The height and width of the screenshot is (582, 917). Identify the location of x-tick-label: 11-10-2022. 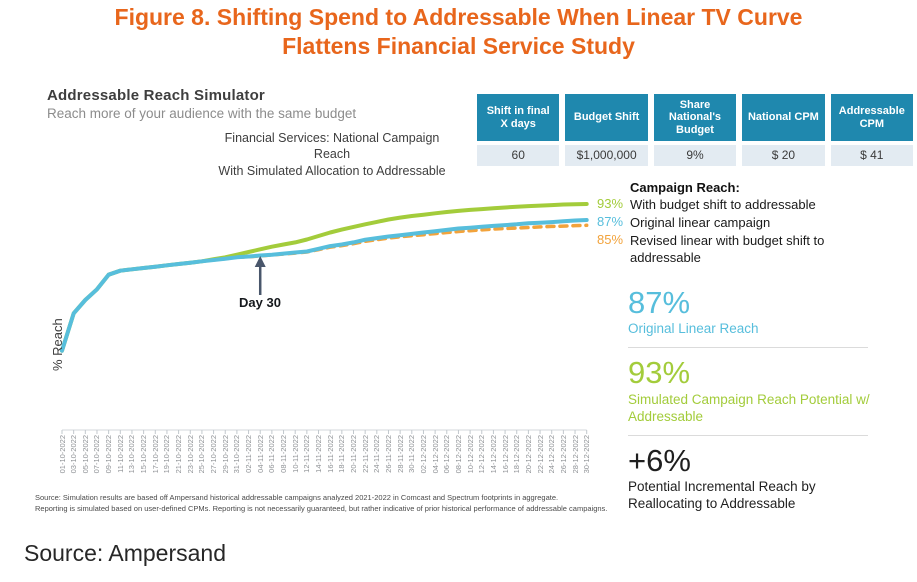
(120, 454).